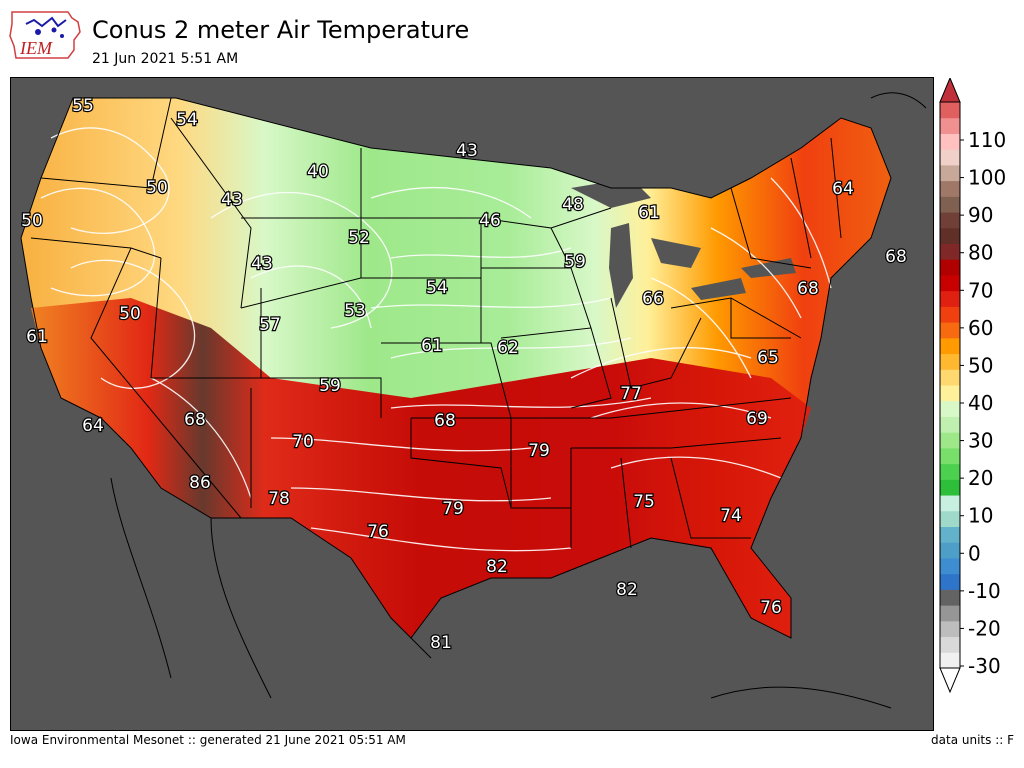  What do you see at coordinates (47, 35) in the screenshot?
I see `iem-logo: IEM` at bounding box center [47, 35].